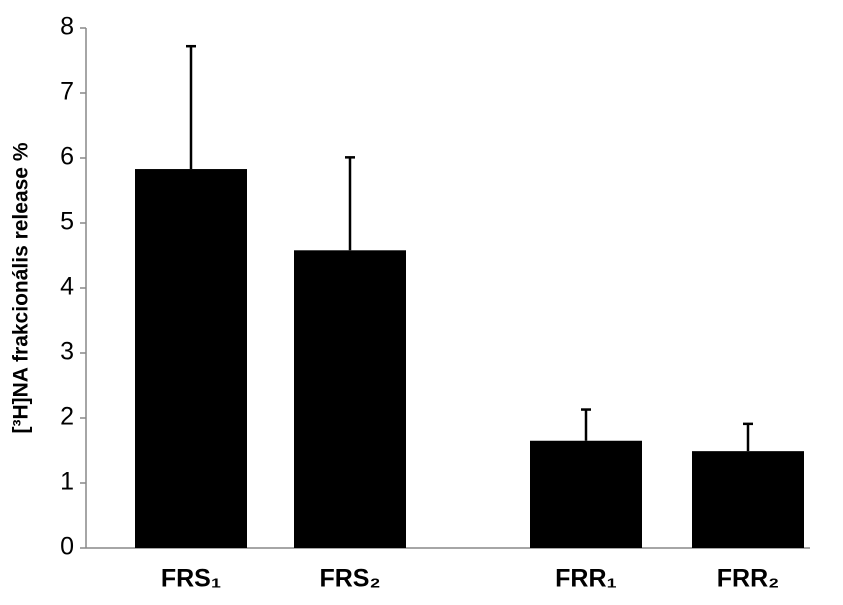  What do you see at coordinates (21, 287) in the screenshot?
I see `y-axis-label: [³H]NA frakcionális release %` at bounding box center [21, 287].